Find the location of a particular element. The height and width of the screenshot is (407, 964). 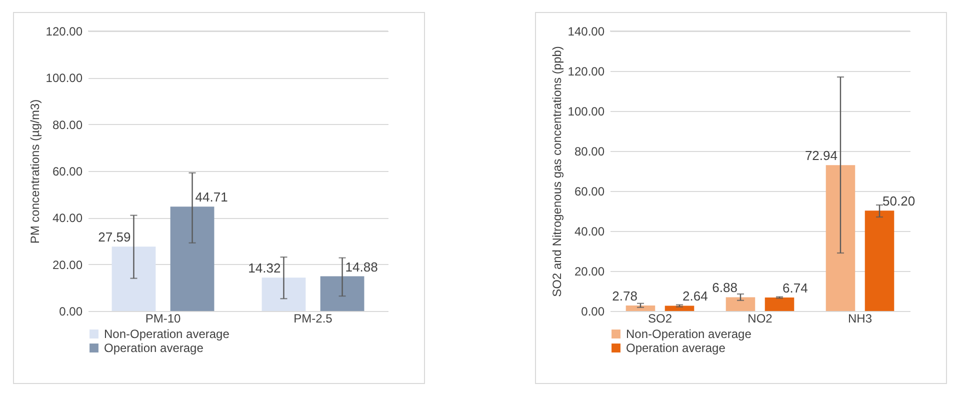

y-tick-label: 140.00 is located at coordinates (586, 31).